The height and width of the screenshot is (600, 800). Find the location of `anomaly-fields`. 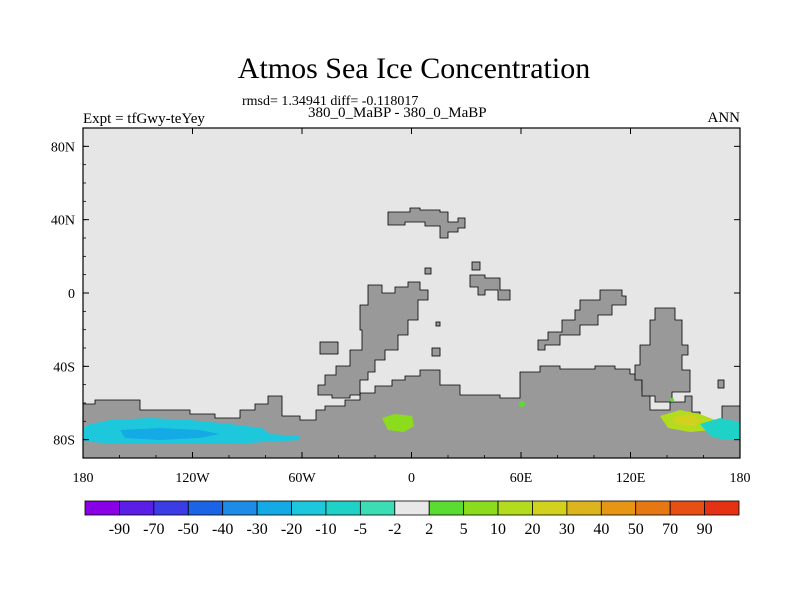

anomaly-fields is located at coordinates (411, 421).